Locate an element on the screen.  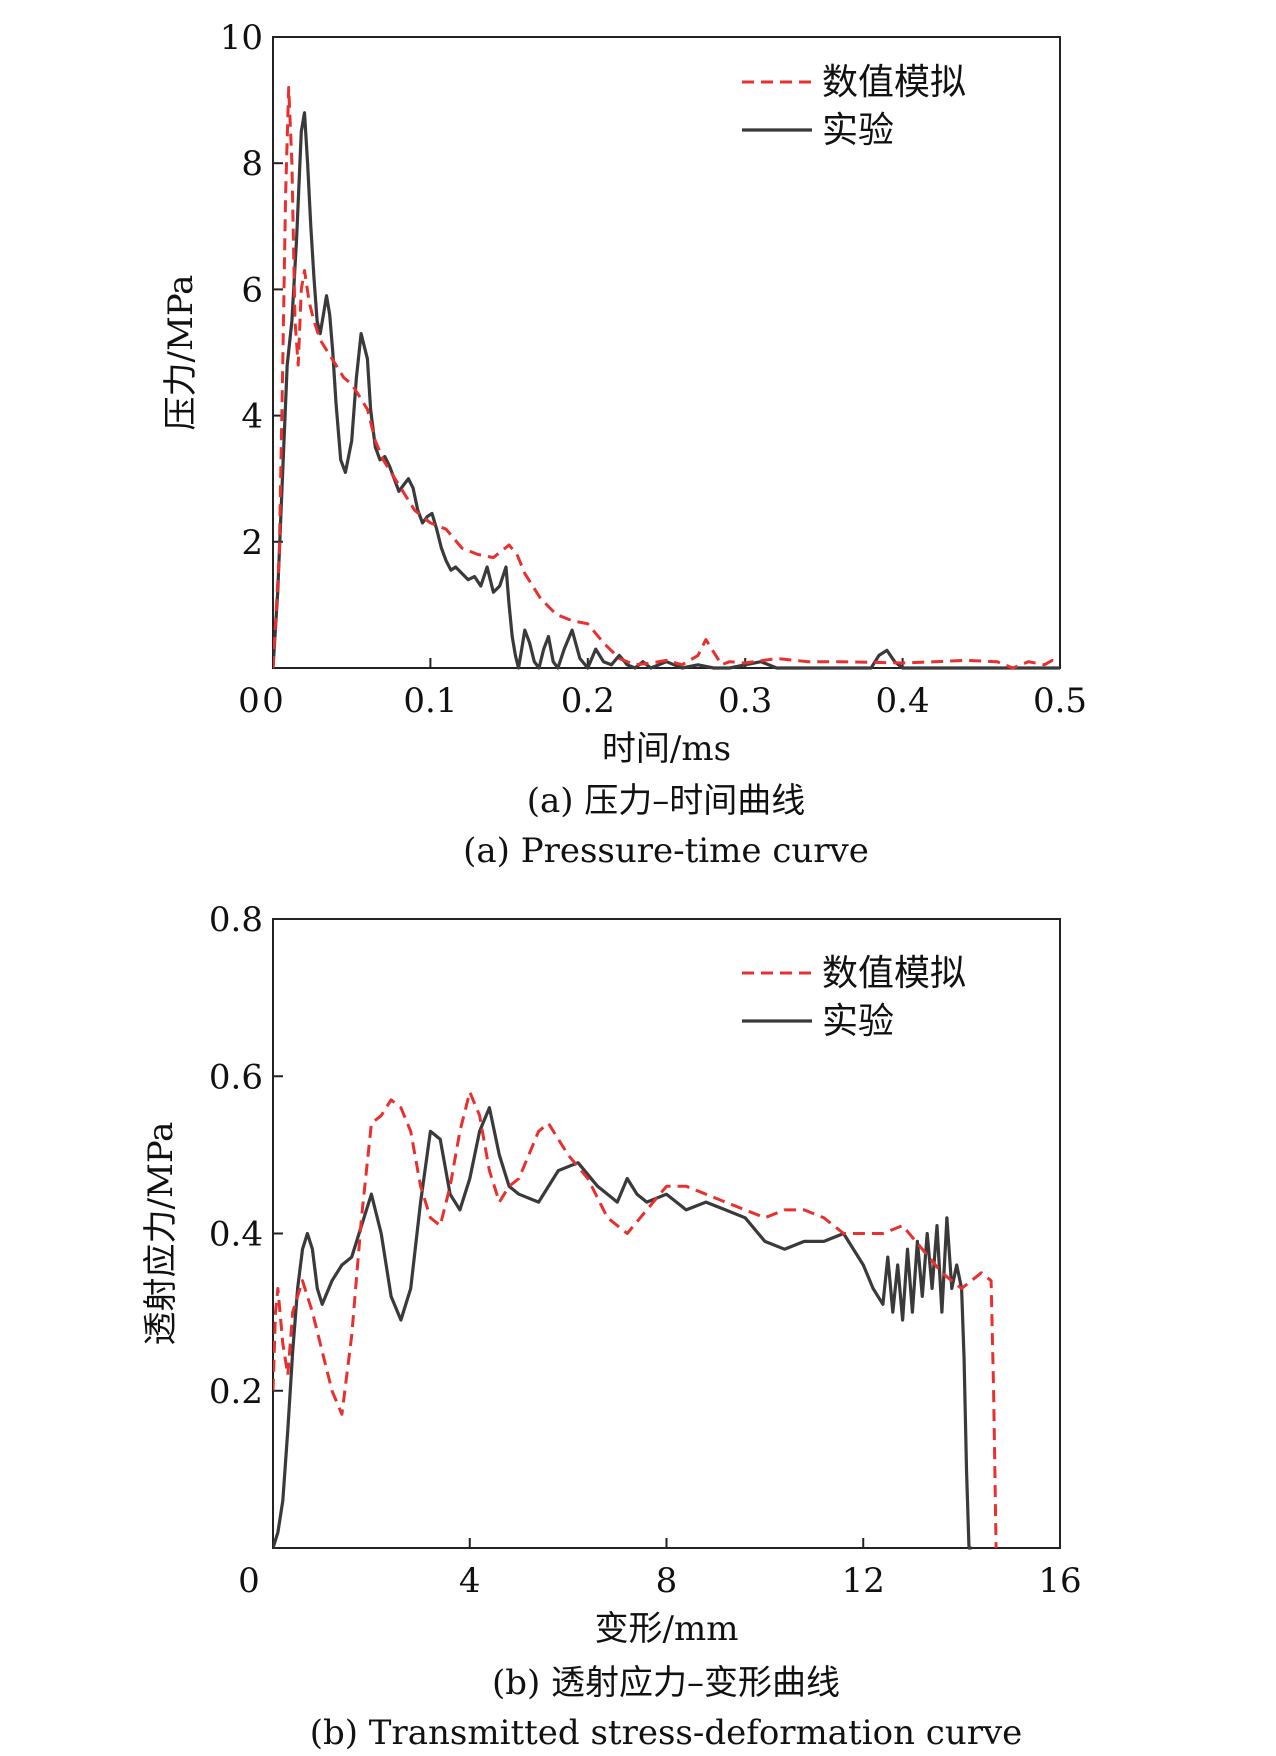
y-tick-label: 0.6 is located at coordinates (236, 1077).